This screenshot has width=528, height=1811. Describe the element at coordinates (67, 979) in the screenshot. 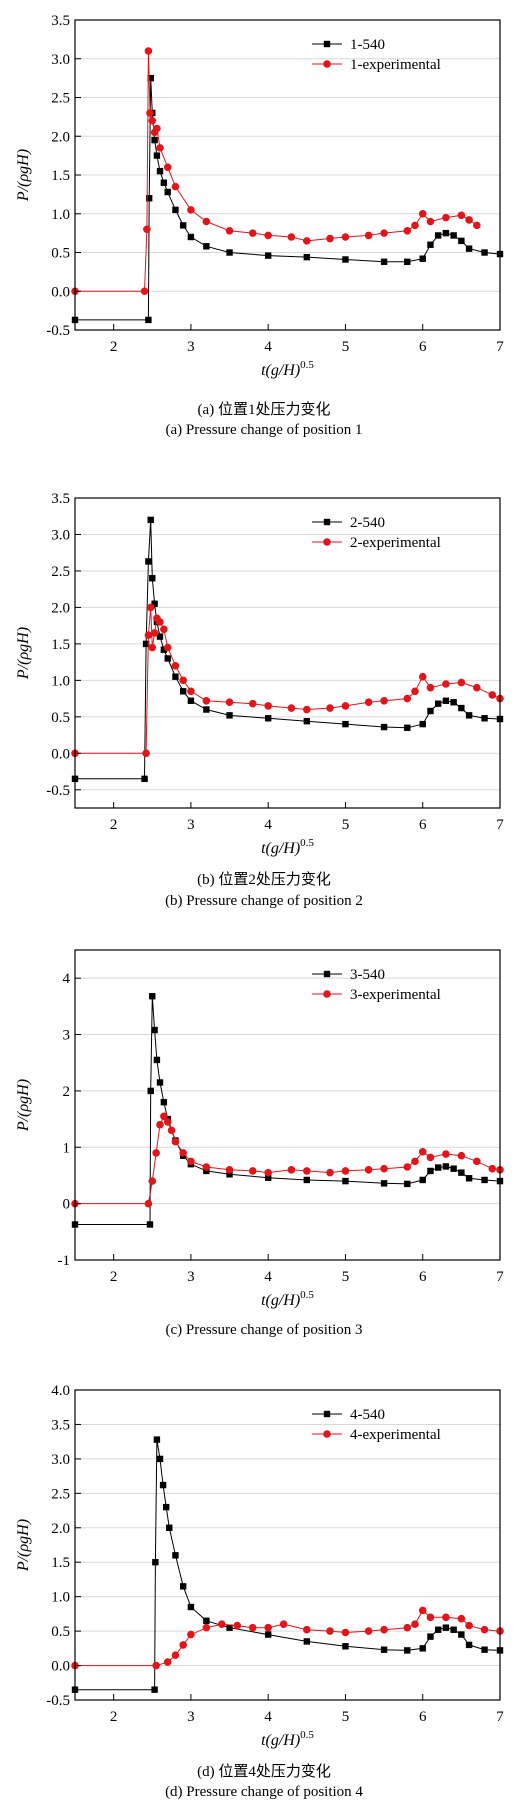

I see `ytick-label-c-5: 4` at that location.